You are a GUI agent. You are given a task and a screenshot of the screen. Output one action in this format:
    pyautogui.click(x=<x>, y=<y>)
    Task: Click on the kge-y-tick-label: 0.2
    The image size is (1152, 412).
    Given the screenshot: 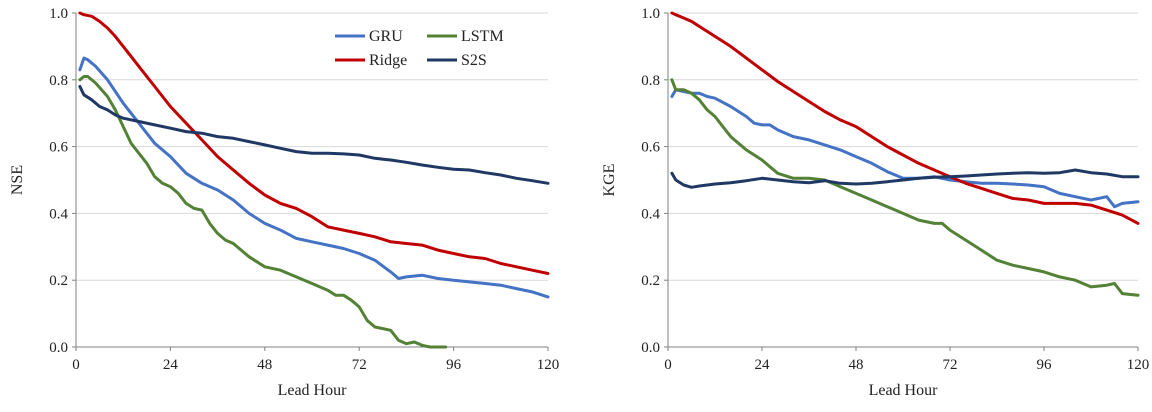 What is the action you would take?
    pyautogui.click(x=650, y=281)
    